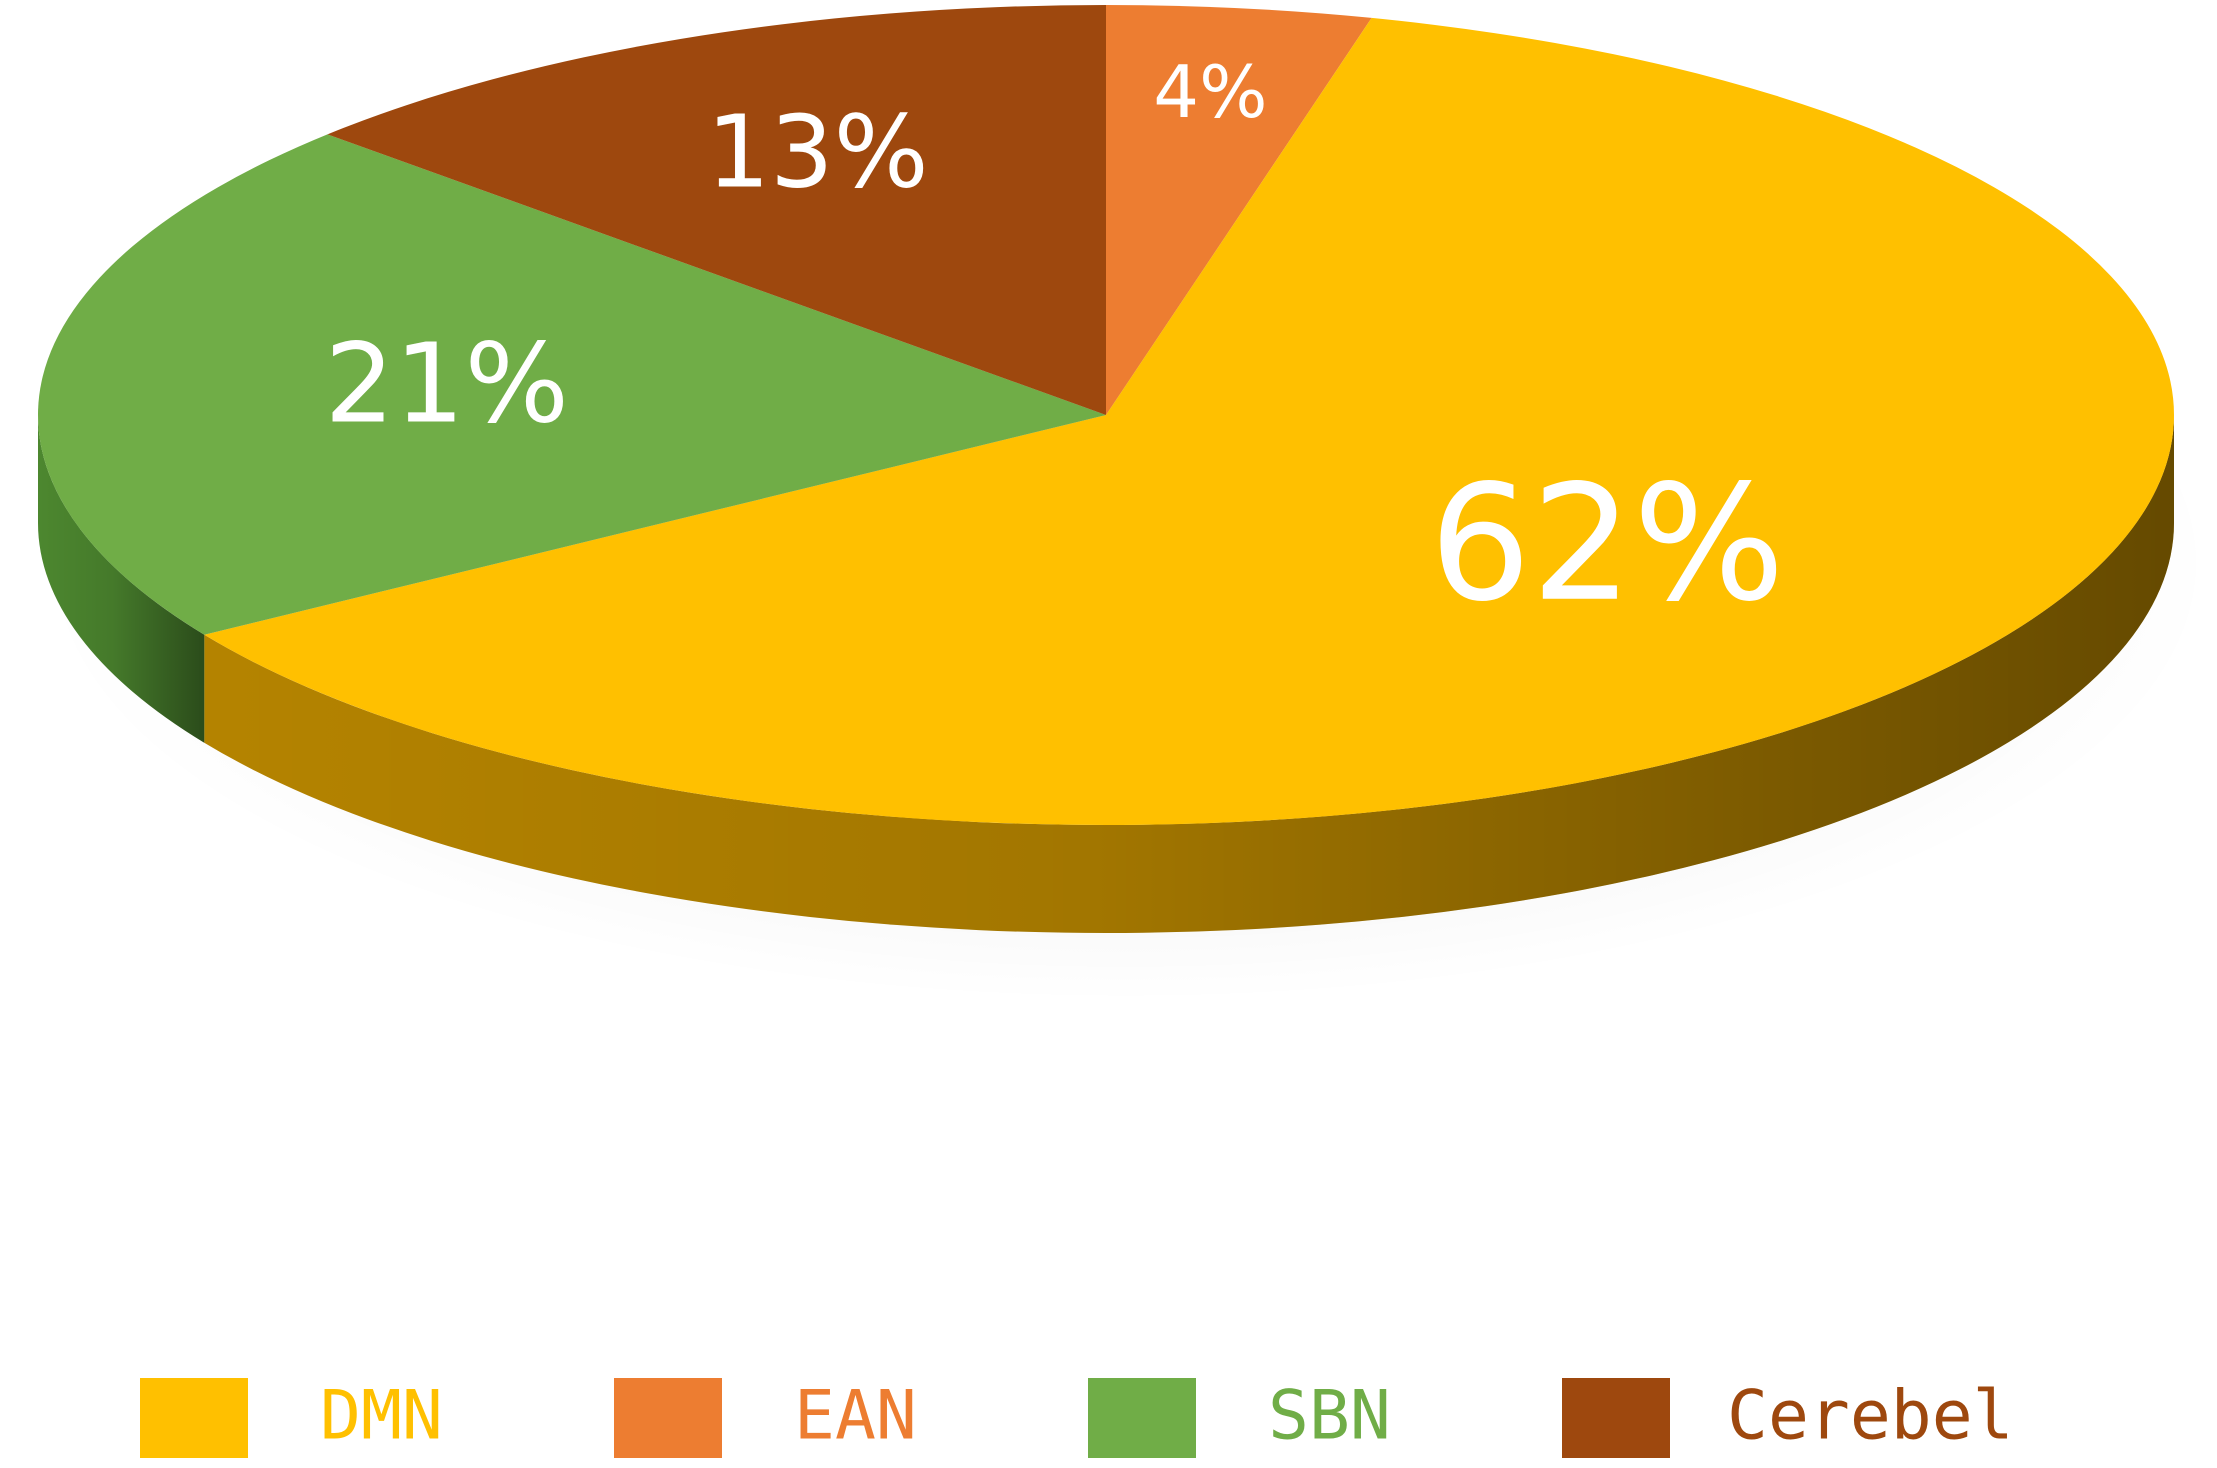  I want to click on pie-side-shade-sbn, so click(121, 579).